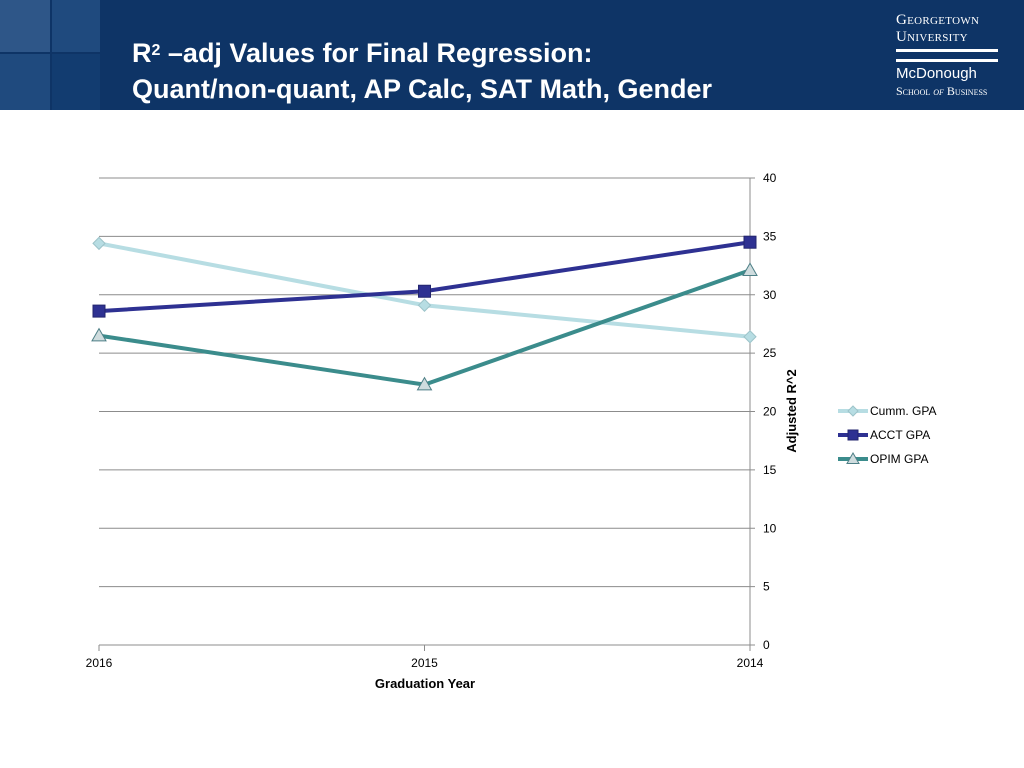 Image resolution: width=1024 pixels, height=768 pixels. Describe the element at coordinates (932, 37) in the screenshot. I see `logo-university: University` at that location.